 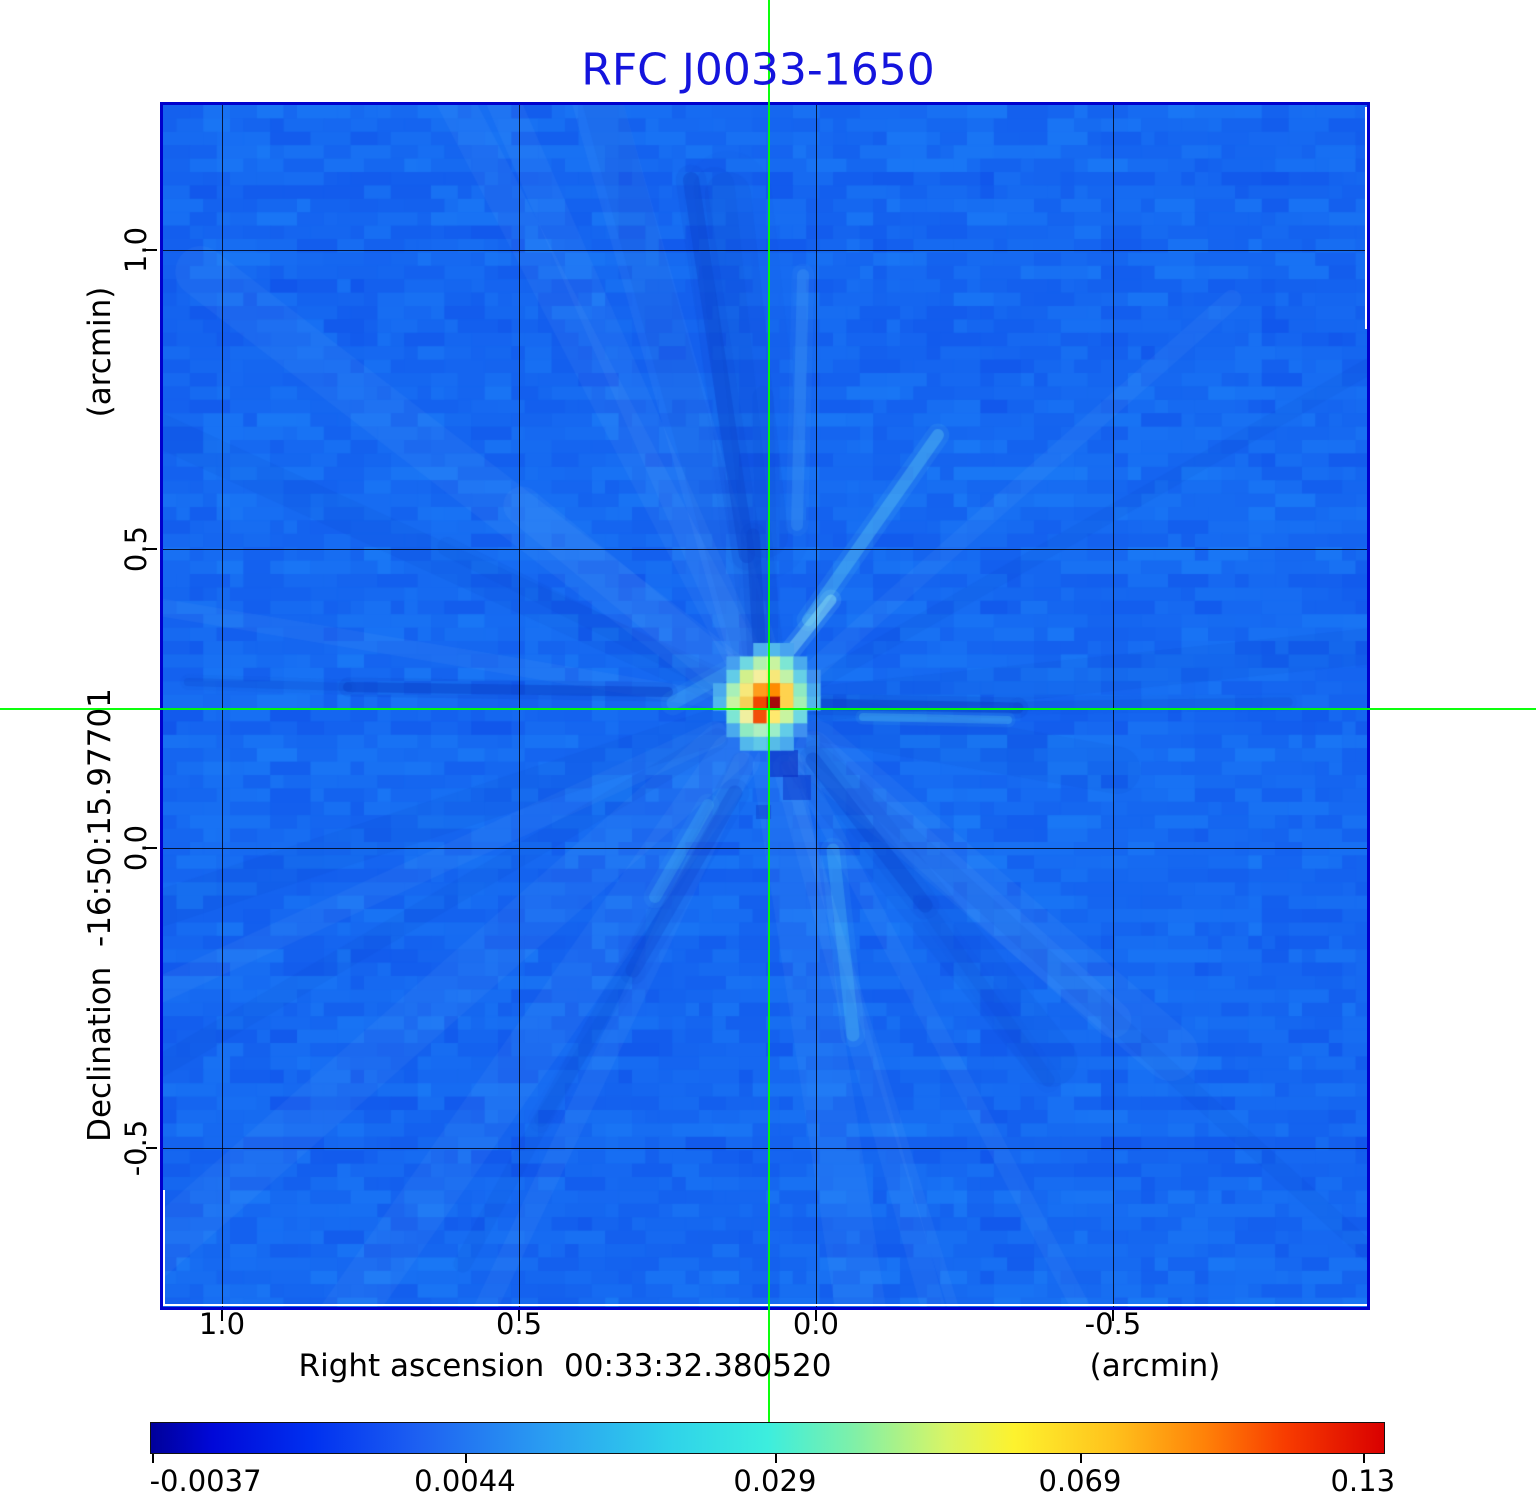 What do you see at coordinates (1366, 218) in the screenshot?
I see `frame-inner-right` at bounding box center [1366, 218].